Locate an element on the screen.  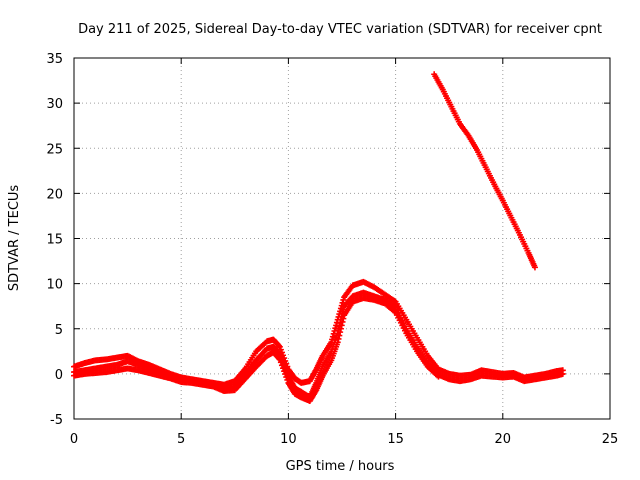
y-tick-label: 35 is located at coordinates (54, 59).